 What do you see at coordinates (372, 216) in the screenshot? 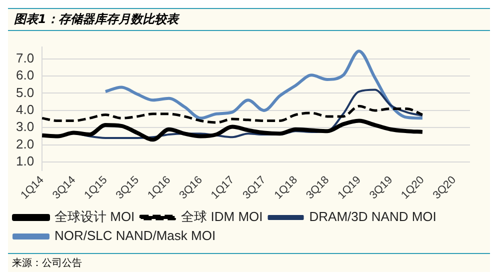
I see `legend-label: DRAM/3D NAND MOI` at bounding box center [372, 216].